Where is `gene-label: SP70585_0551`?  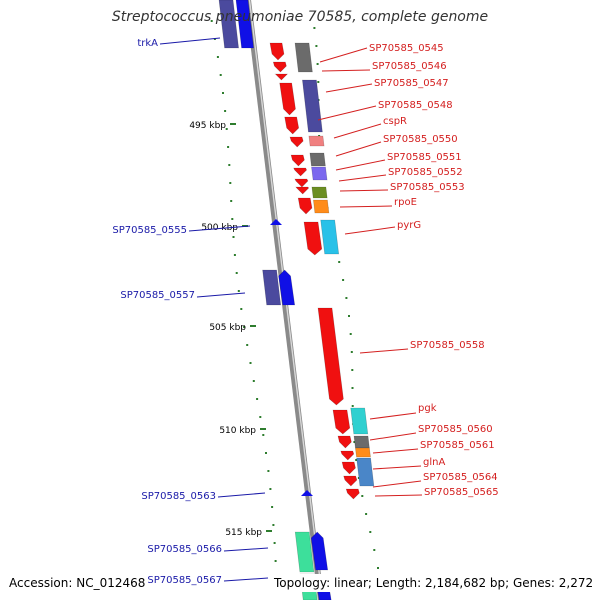 gene-label: SP70585_0551 is located at coordinates (424, 157).